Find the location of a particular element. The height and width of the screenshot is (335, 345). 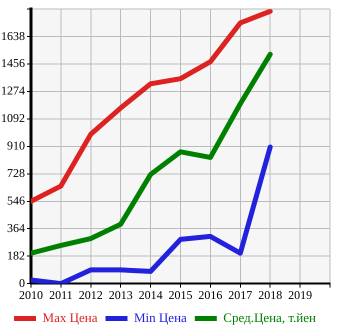

x-tick-label: 2018 is located at coordinates (270, 295).